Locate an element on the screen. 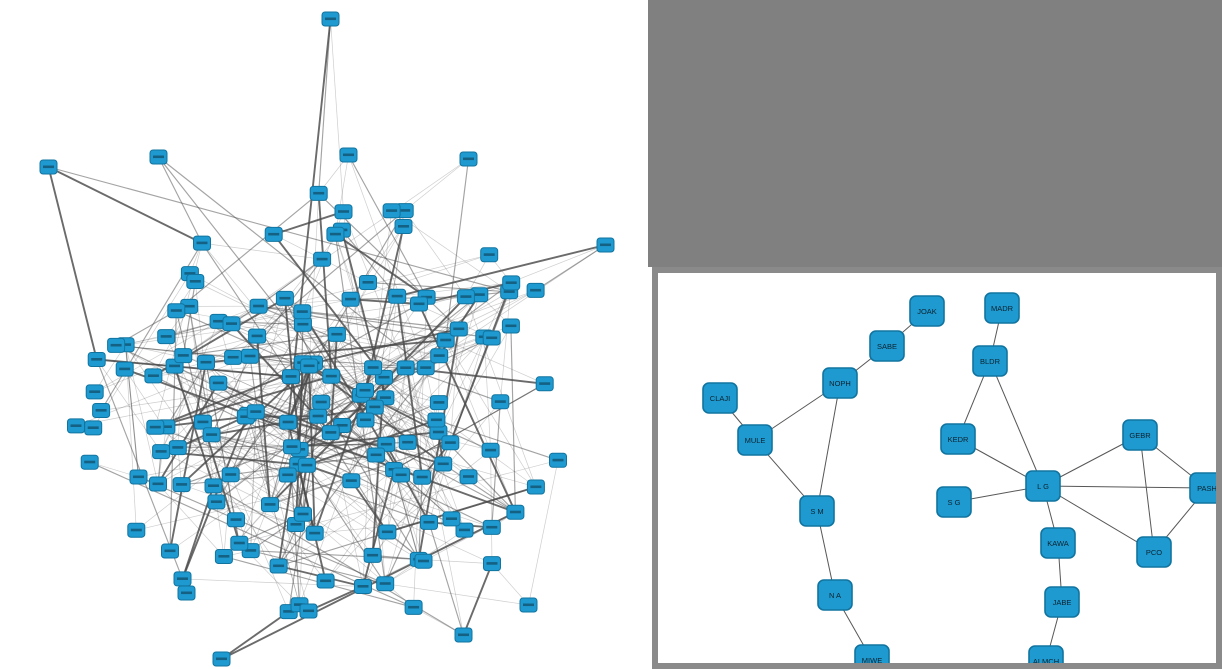 The width and height of the screenshot is (1222, 669). subnetwork-node-sg: S G is located at coordinates (954, 502).